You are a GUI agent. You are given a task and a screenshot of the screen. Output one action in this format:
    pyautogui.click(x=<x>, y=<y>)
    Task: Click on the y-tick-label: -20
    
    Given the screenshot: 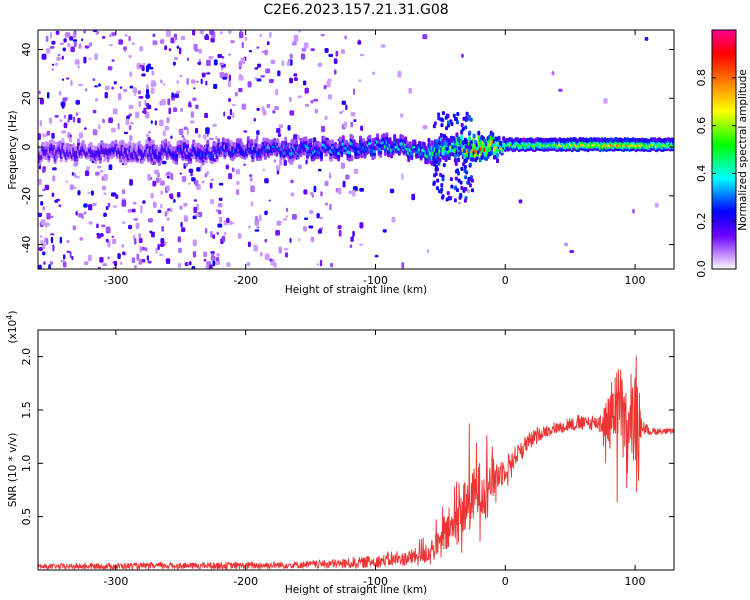 What is the action you would take?
    pyautogui.click(x=26, y=196)
    